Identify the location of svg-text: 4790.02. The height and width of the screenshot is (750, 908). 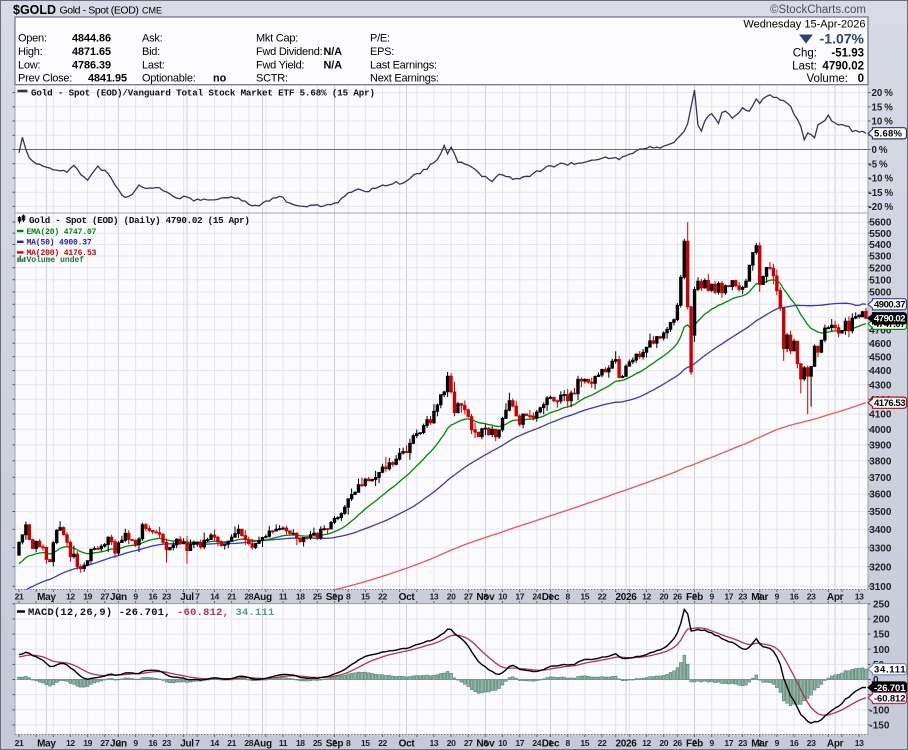
(890, 319).